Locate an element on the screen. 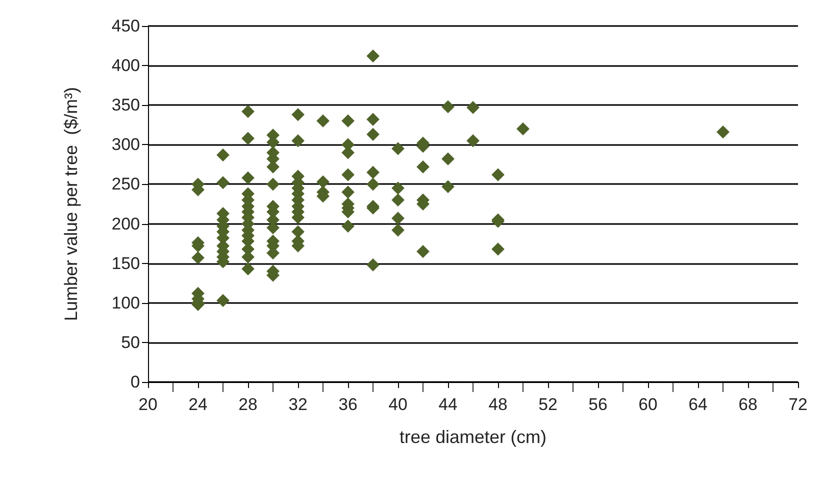  x-tick-label: 24 is located at coordinates (198, 404).